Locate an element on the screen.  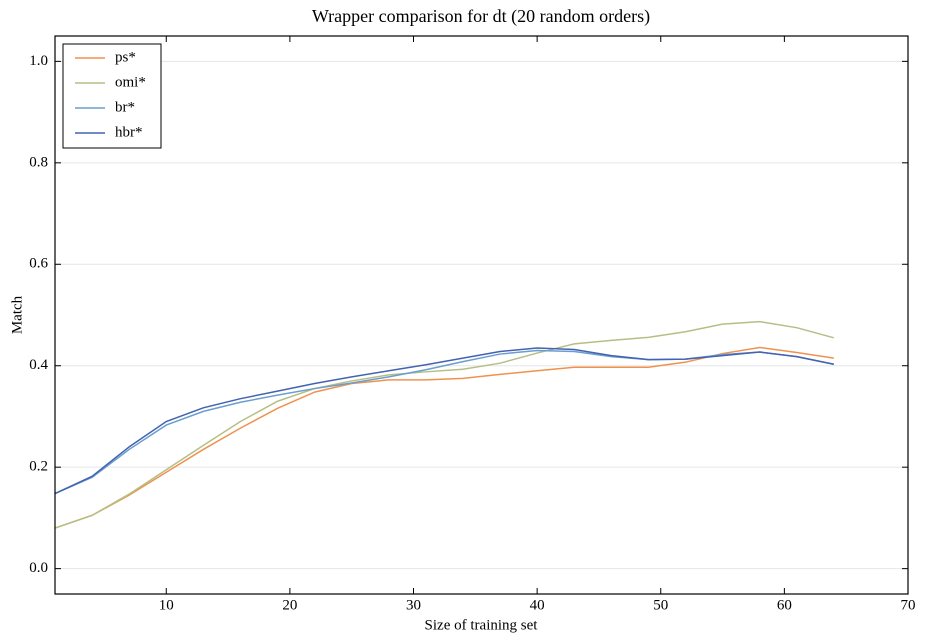
y-tick-label: 1.0 is located at coordinates (38, 61).